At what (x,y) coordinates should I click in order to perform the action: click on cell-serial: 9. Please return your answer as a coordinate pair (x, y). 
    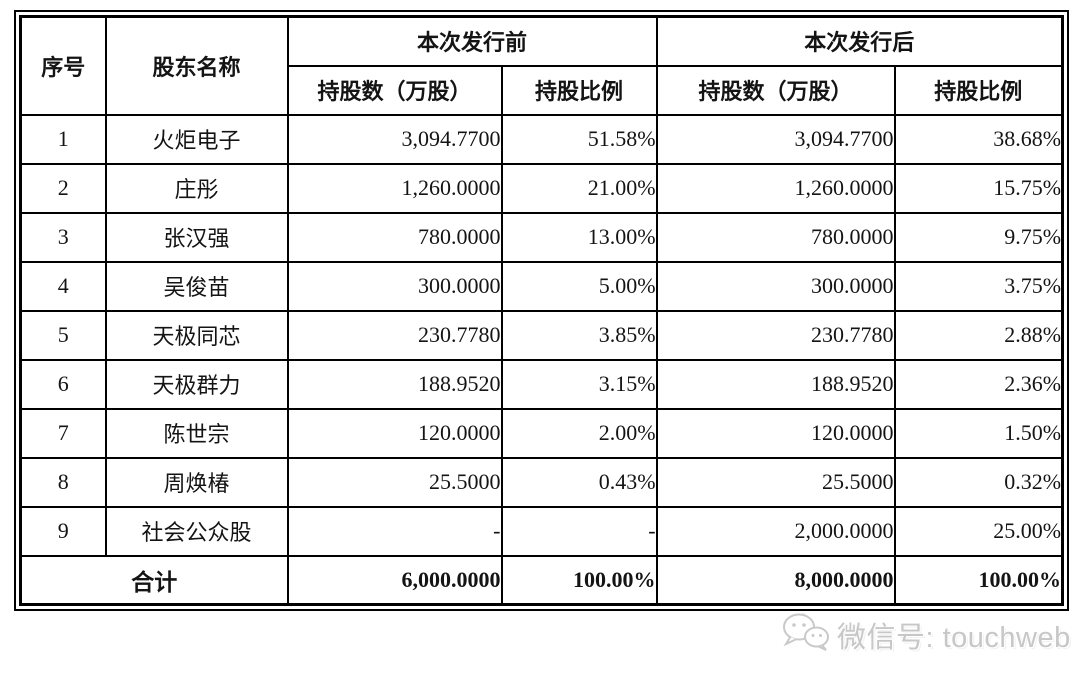
    Looking at the image, I should click on (63, 531).